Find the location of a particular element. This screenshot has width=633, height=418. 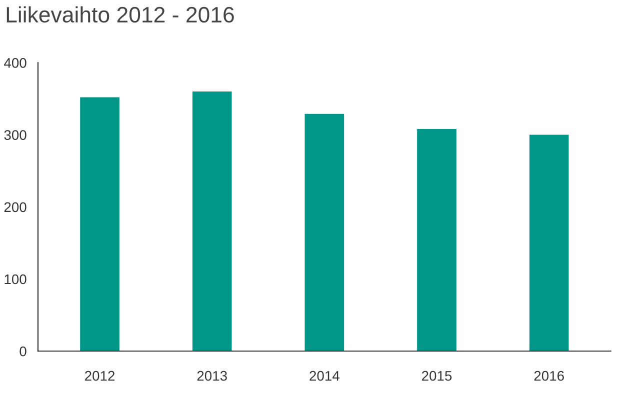

y-tick-label: 200 is located at coordinates (15, 207).